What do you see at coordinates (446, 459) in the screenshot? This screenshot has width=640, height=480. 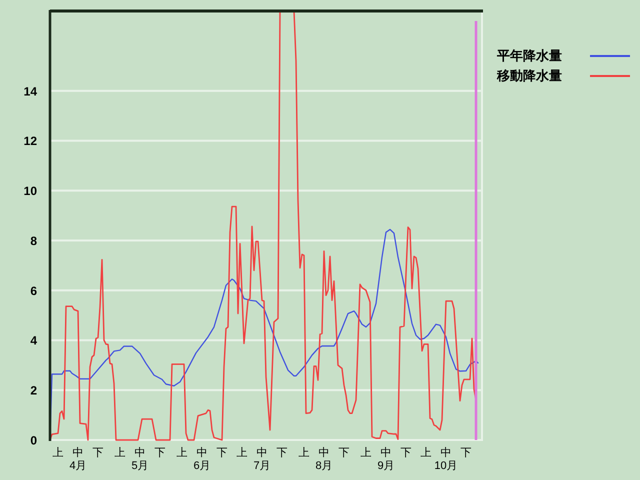 I see `x-tick-label: 中 10月` at bounding box center [446, 459].